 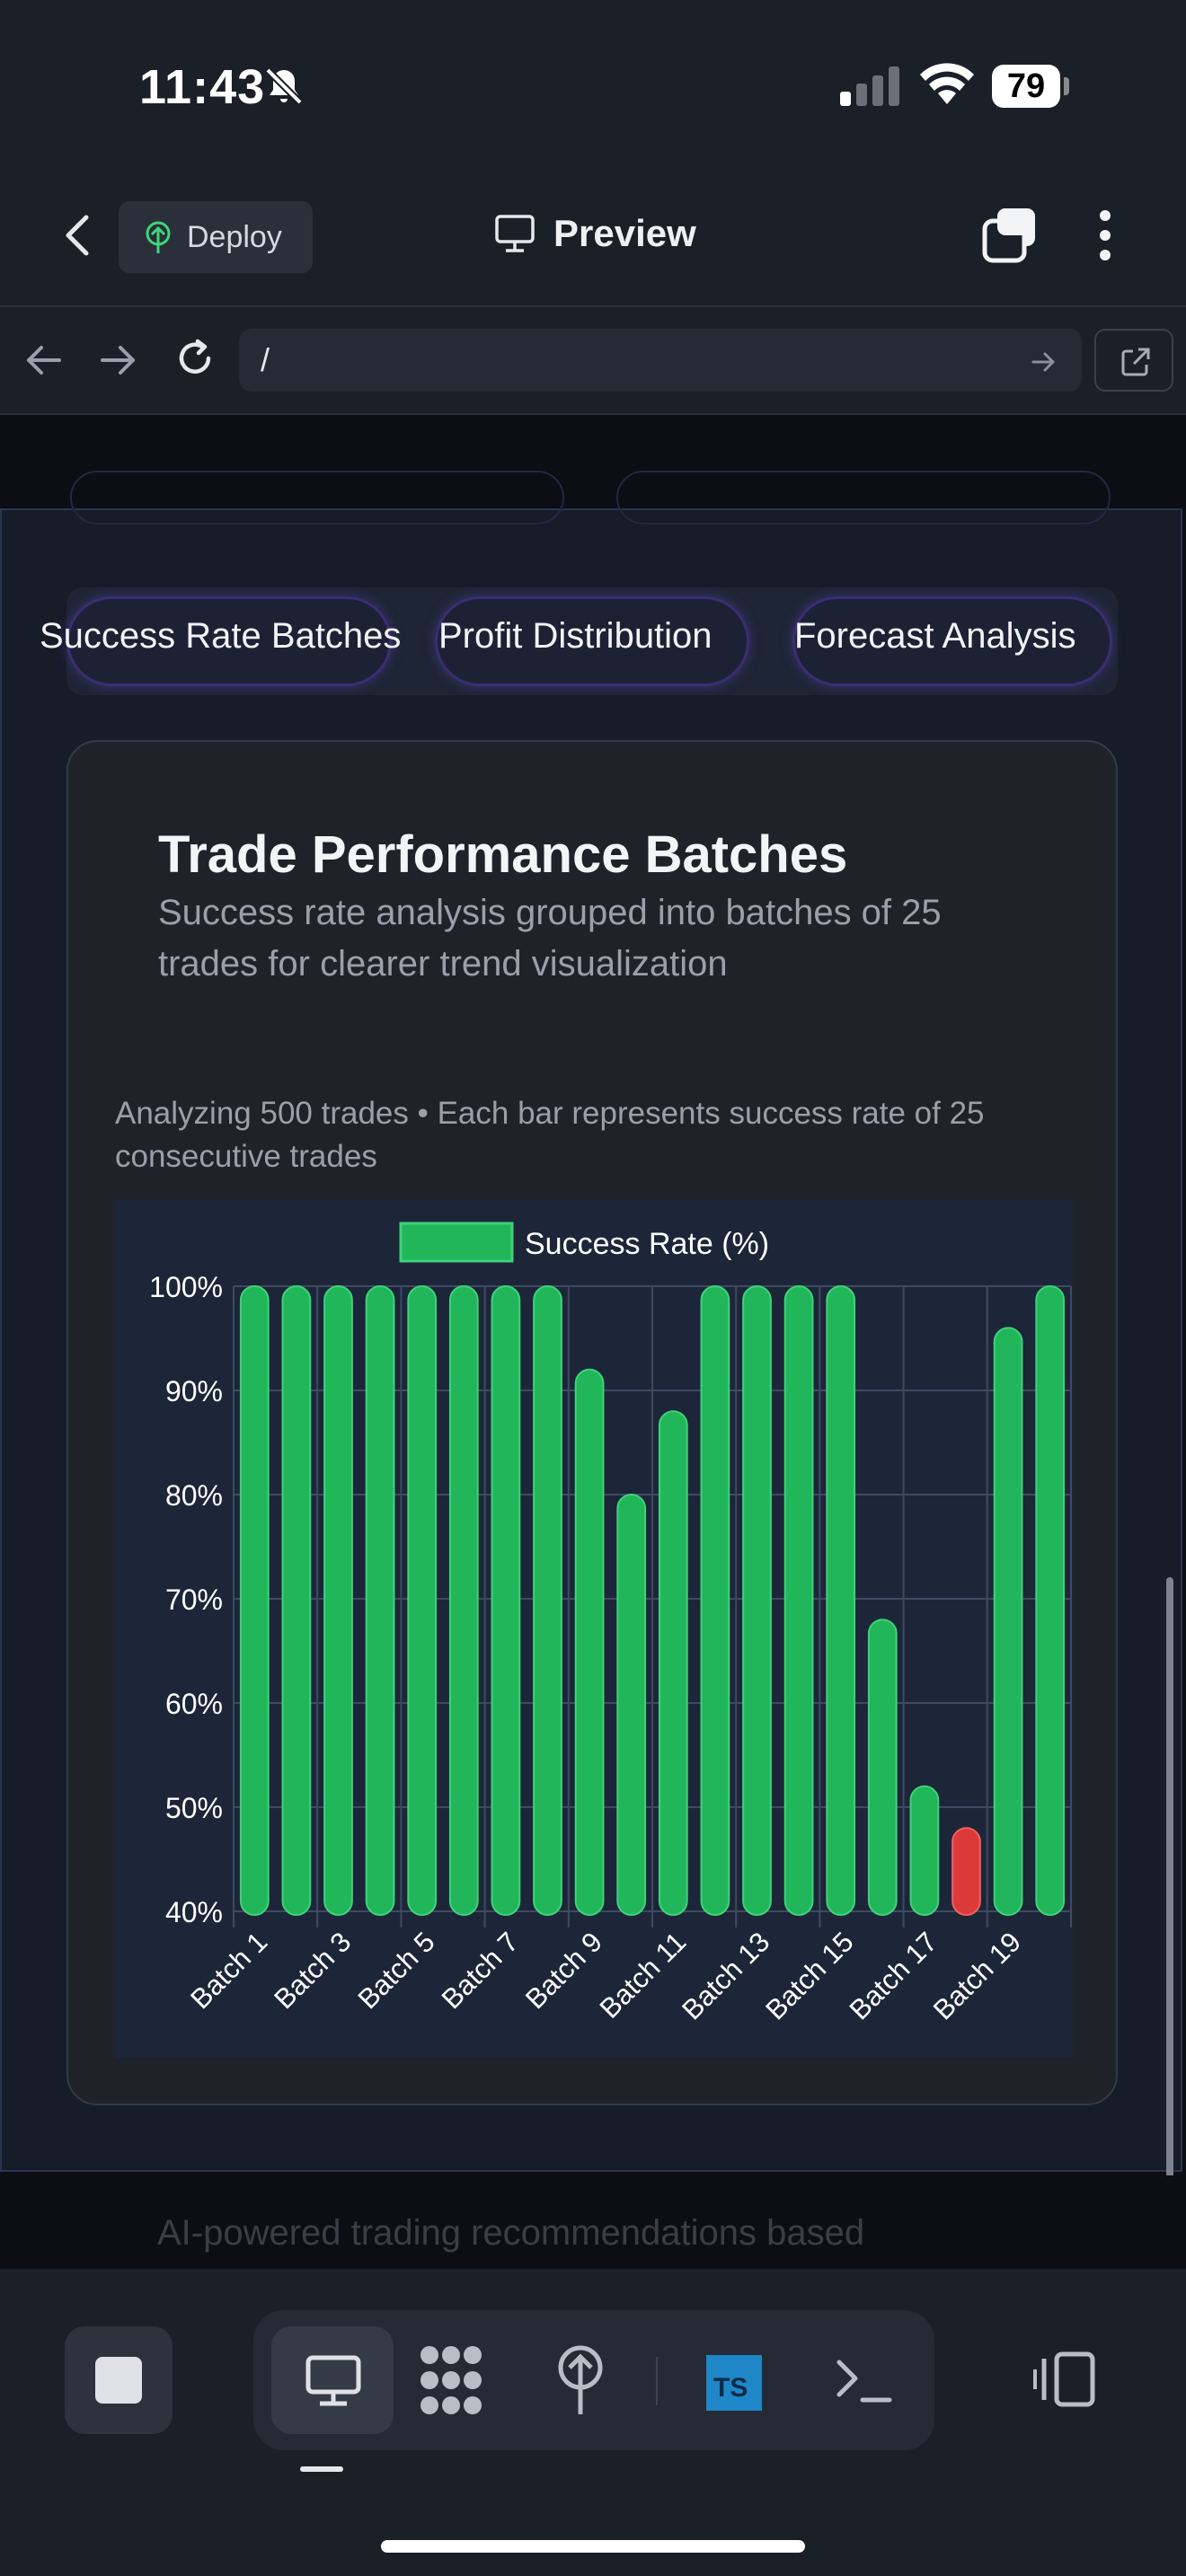 I want to click on y-tick-label: 80%, so click(x=194, y=1495).